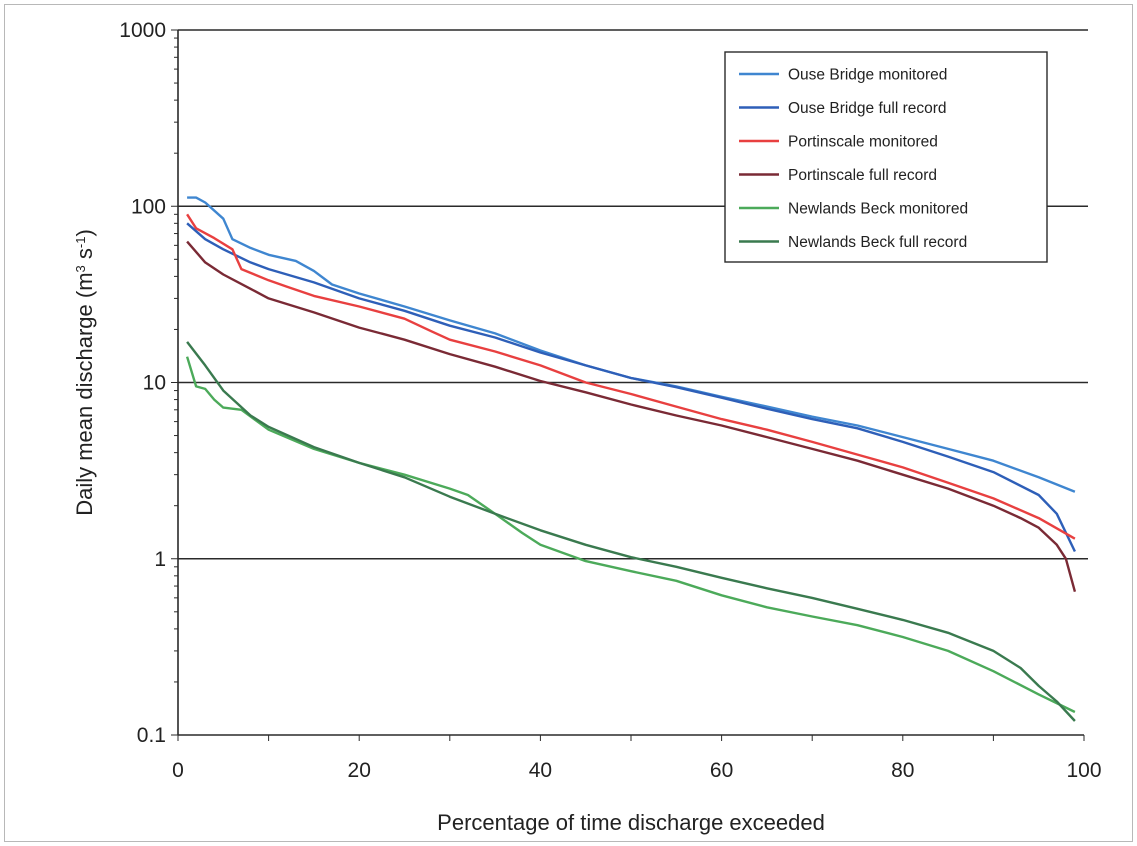 Image resolution: width=1137 pixels, height=846 pixels. Describe the element at coordinates (84, 256) in the screenshot. I see `y-axis-title-mid: s` at that location.